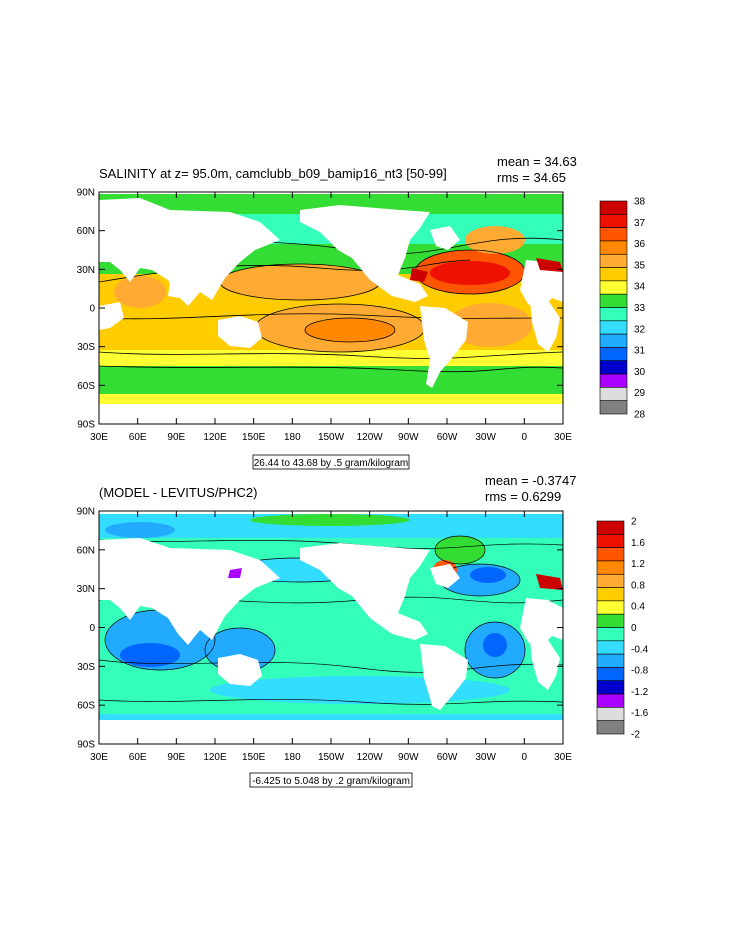 The image size is (733, 945). What do you see at coordinates (640, 372) in the screenshot?
I see `colorbar-label: 30` at bounding box center [640, 372].